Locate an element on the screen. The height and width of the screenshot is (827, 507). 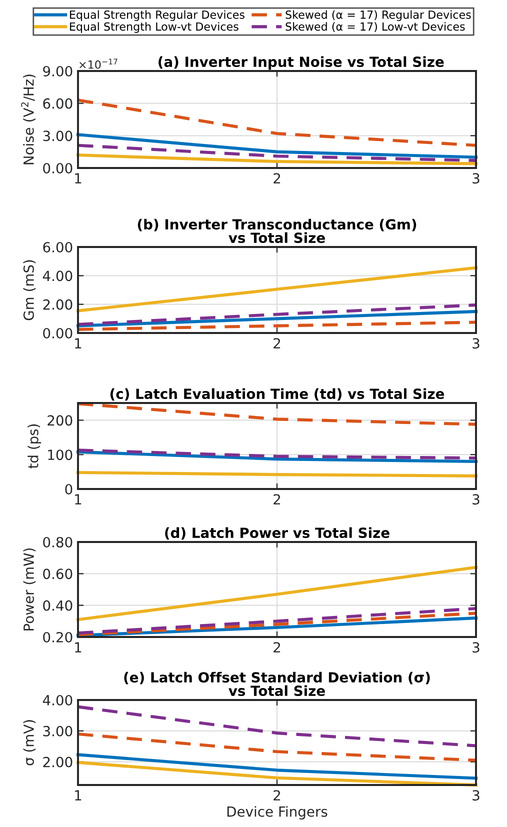
y-tick-label: 0.40 is located at coordinates (57, 605).